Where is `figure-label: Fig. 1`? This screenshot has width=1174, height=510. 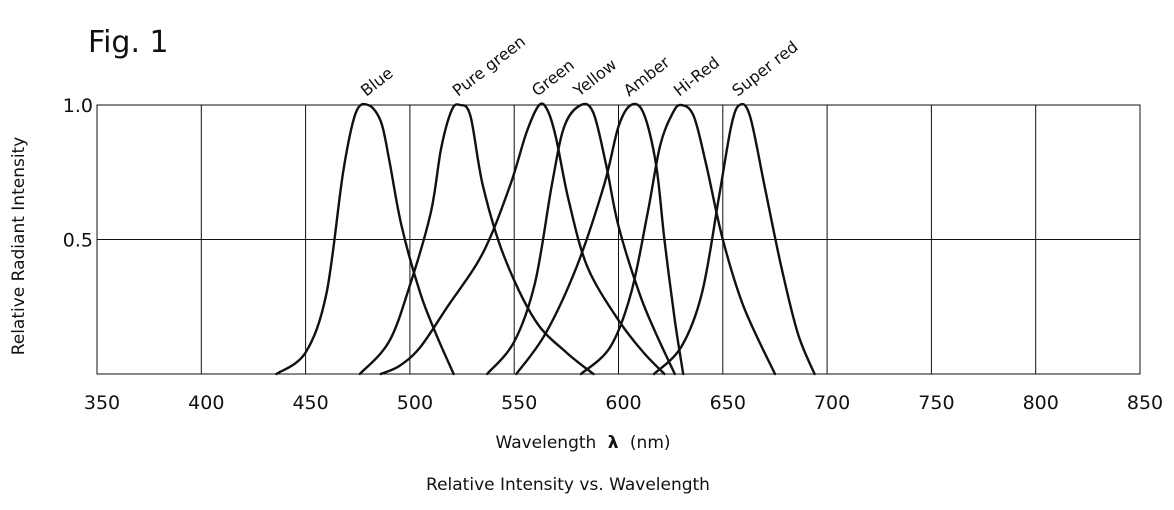 figure-label: Fig. 1 is located at coordinates (128, 42).